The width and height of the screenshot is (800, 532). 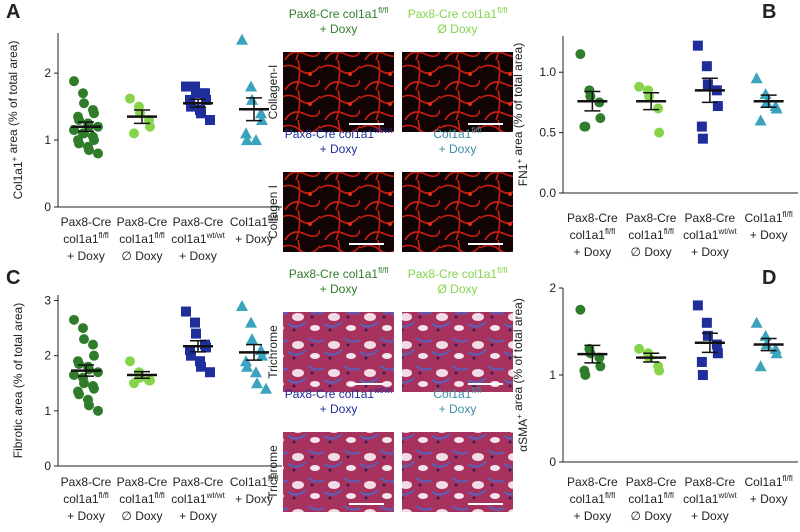 I want to click on y-axis-label: Fibrotic area (% of total area), so click(x=18, y=380).